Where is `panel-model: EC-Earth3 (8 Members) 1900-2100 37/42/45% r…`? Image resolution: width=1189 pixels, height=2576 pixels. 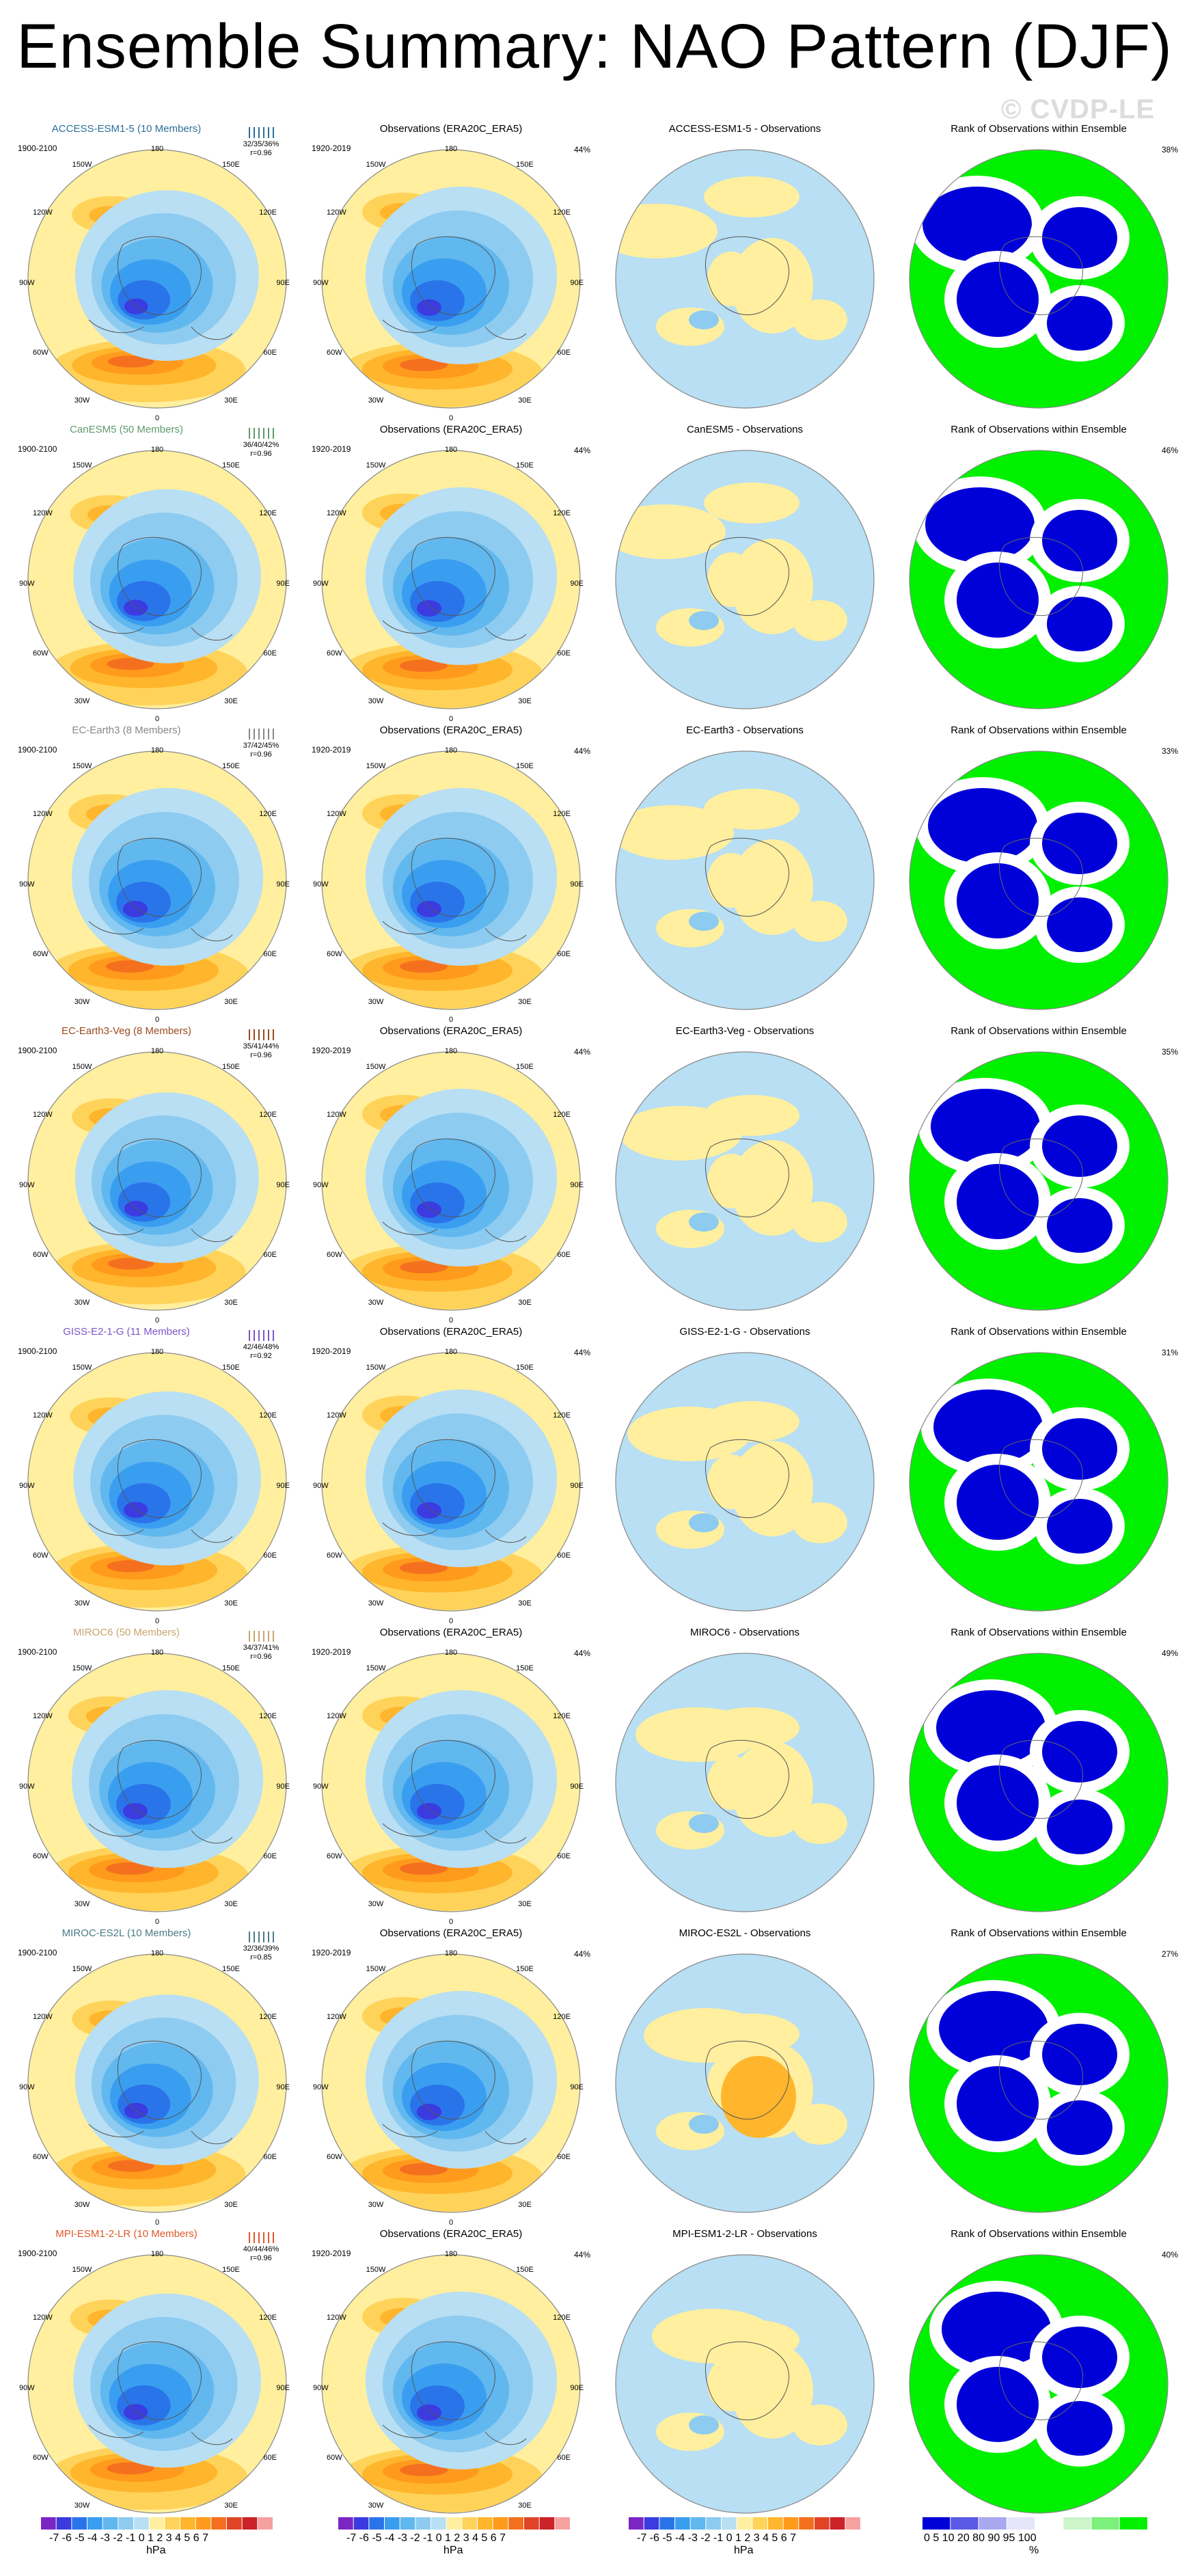
panel-model: EC-Earth3 (8 Members) 1900-2100 37/42/45% r… is located at coordinates (157, 874).